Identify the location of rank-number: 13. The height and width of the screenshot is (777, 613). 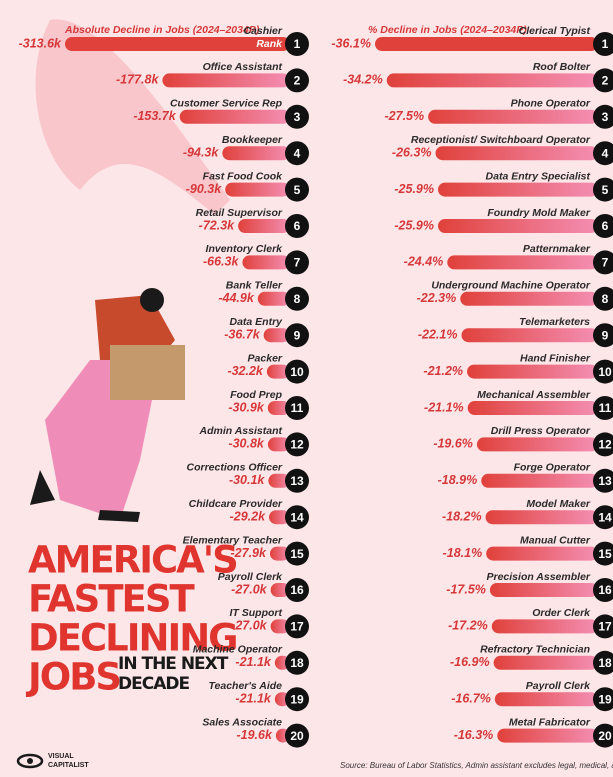
(605, 481).